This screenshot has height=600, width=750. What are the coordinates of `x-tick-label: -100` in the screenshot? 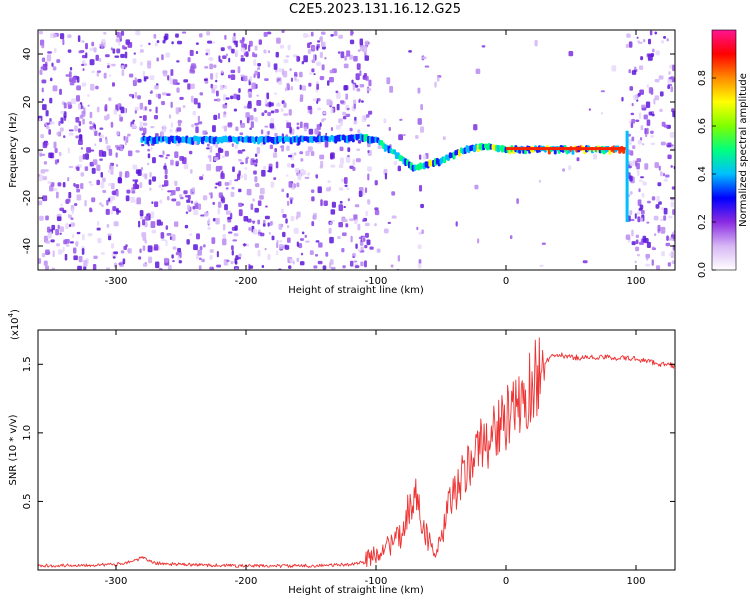 It's located at (376, 281).